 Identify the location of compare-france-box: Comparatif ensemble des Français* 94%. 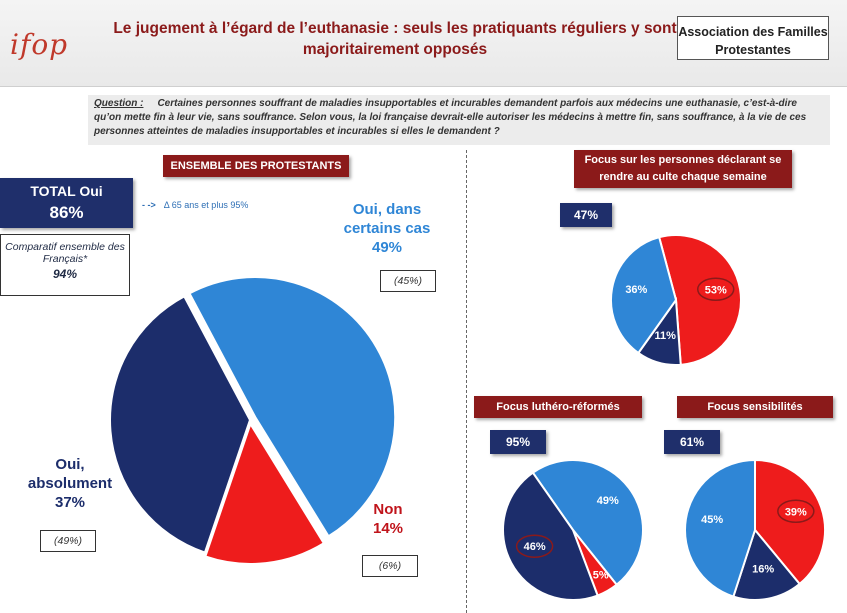
(65, 265).